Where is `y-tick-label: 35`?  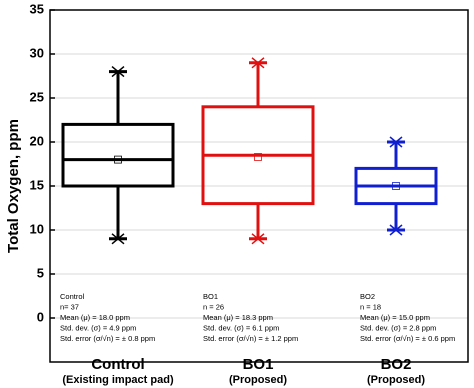
y-tick-label: 35 is located at coordinates (37, 8).